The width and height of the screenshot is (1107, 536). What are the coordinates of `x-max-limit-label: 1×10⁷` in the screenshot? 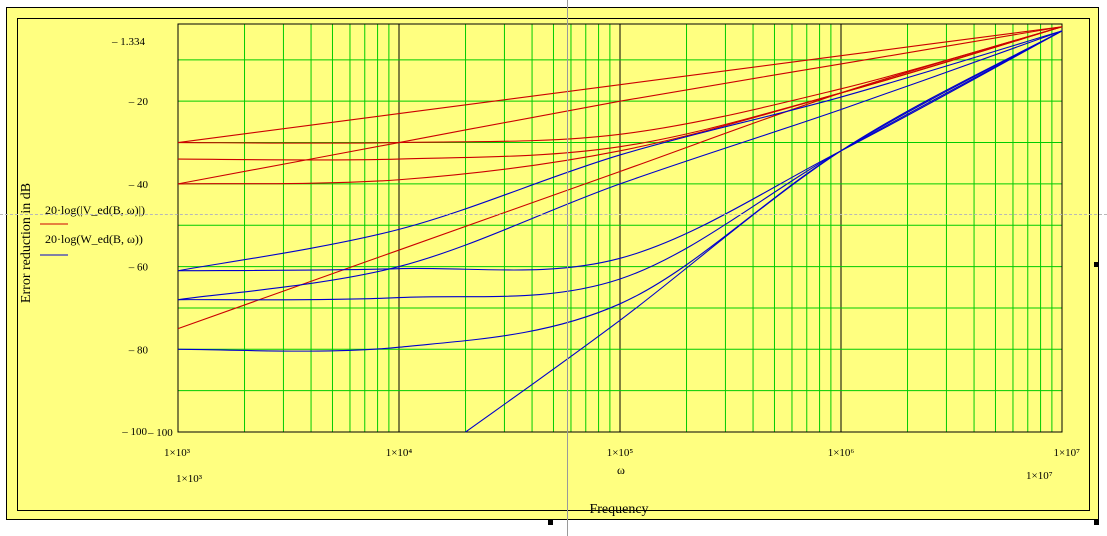 It's located at (1039, 476).